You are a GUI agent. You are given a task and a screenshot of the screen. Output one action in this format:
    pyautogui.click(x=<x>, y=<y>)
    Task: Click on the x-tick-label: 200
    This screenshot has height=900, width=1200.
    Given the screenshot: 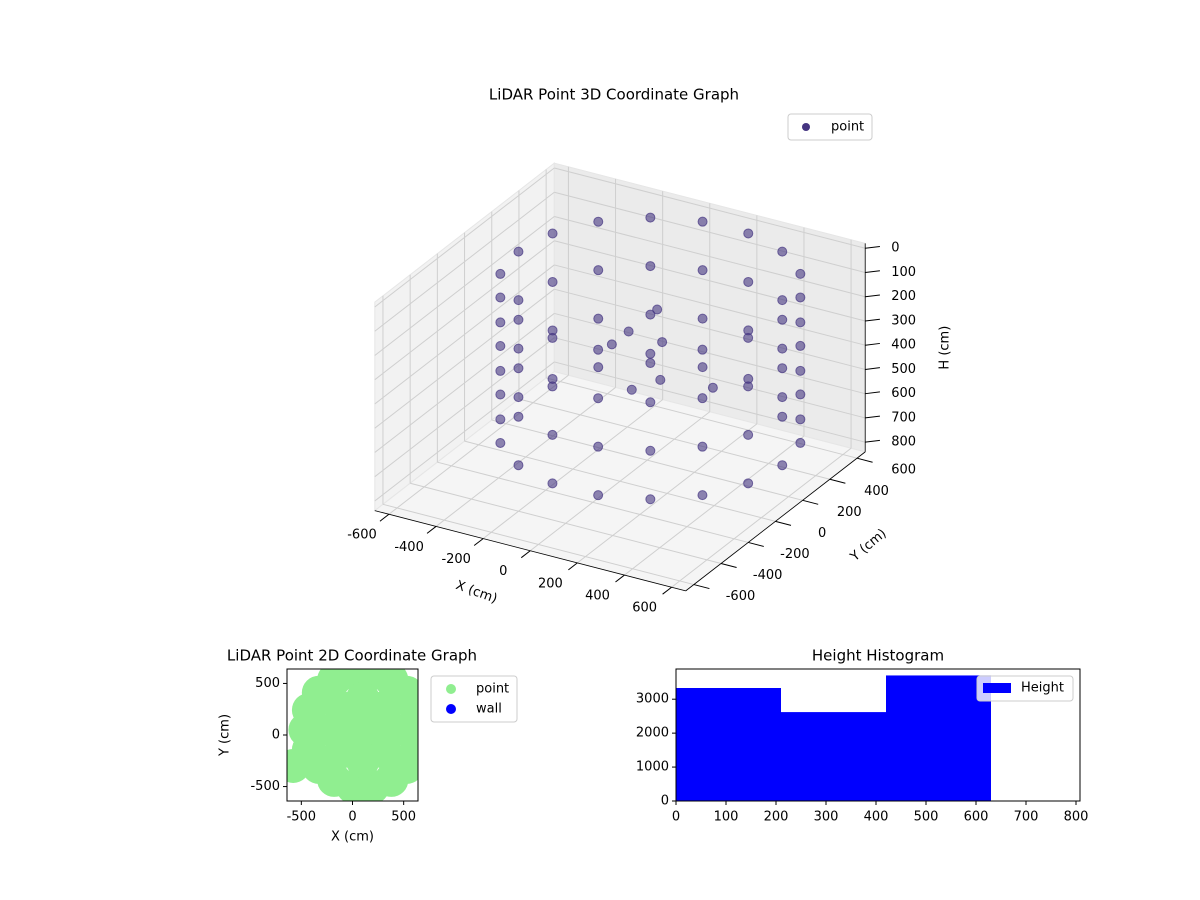 What is the action you would take?
    pyautogui.click(x=776, y=817)
    